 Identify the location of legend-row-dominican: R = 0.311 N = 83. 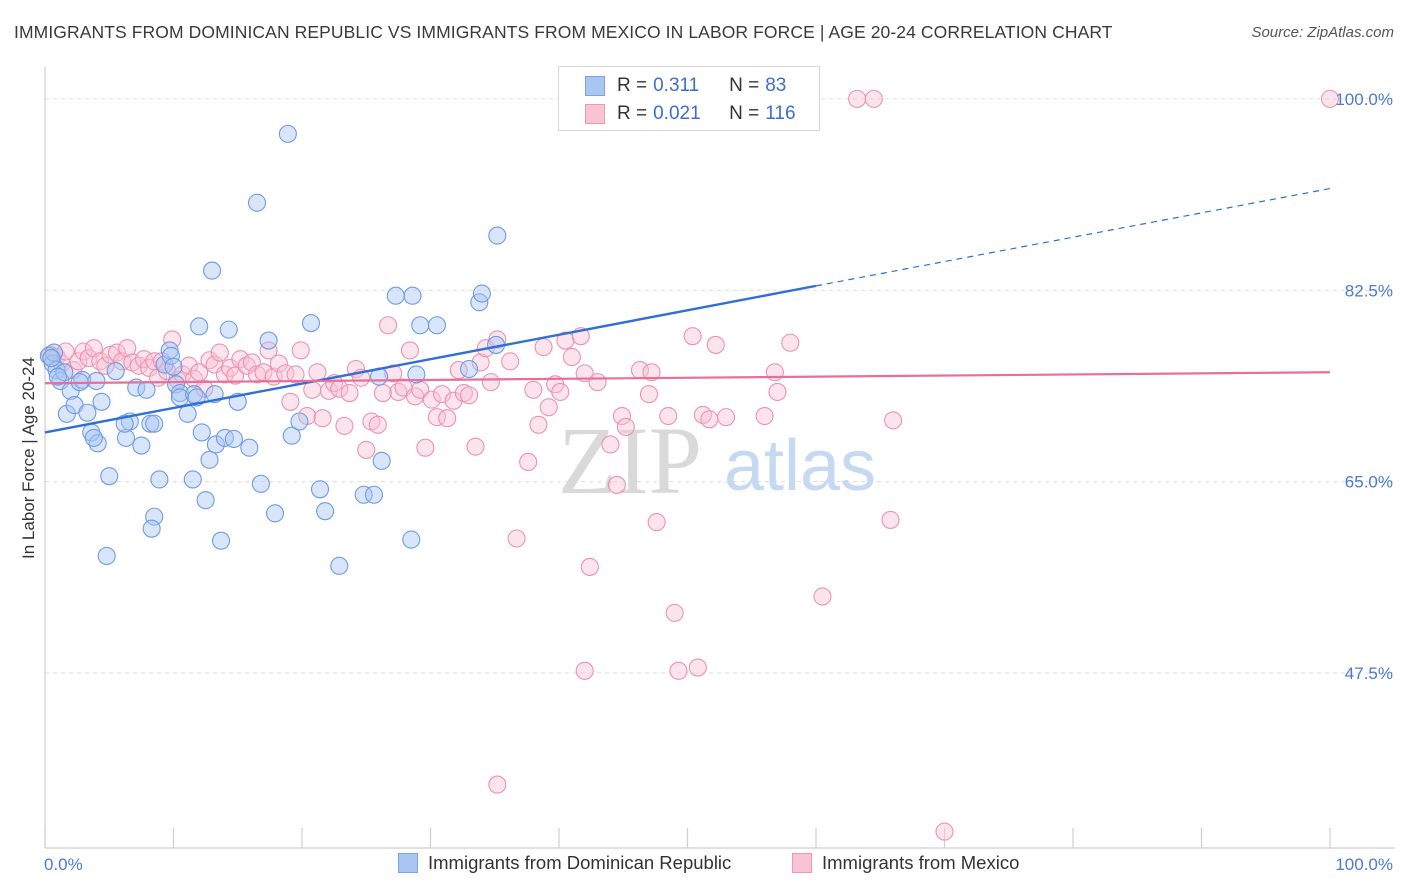
(685, 86).